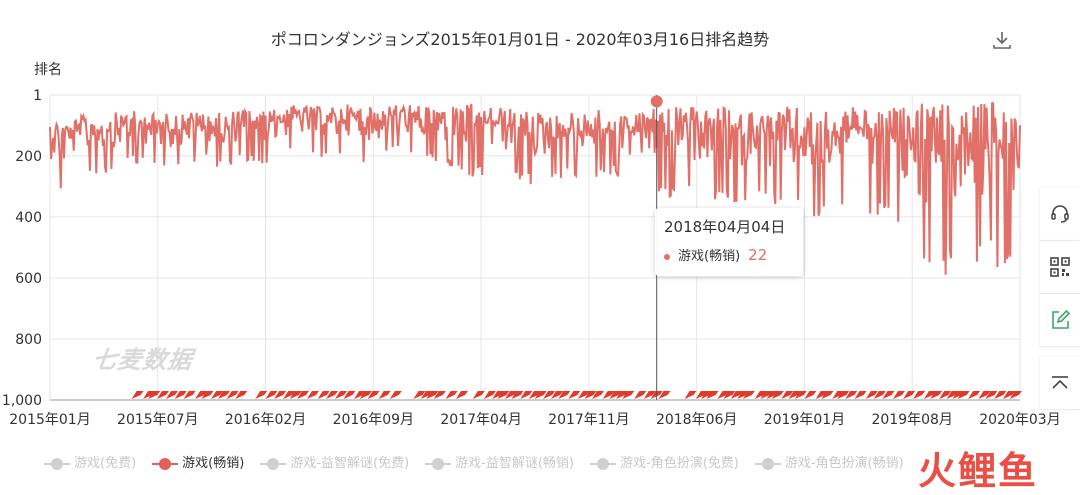 This screenshot has height=495, width=1080. I want to click on legend-item: 游戏-角色扮演(免费), so click(664, 461).